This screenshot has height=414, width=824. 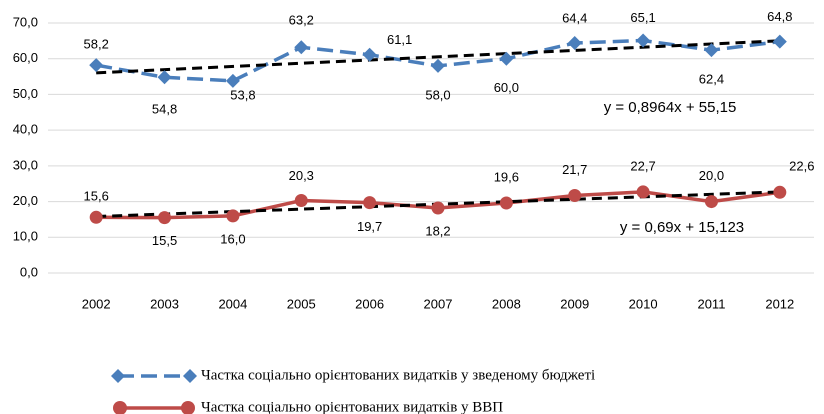 What do you see at coordinates (369, 226) in the screenshot?
I see `value-label: 19,7` at bounding box center [369, 226].